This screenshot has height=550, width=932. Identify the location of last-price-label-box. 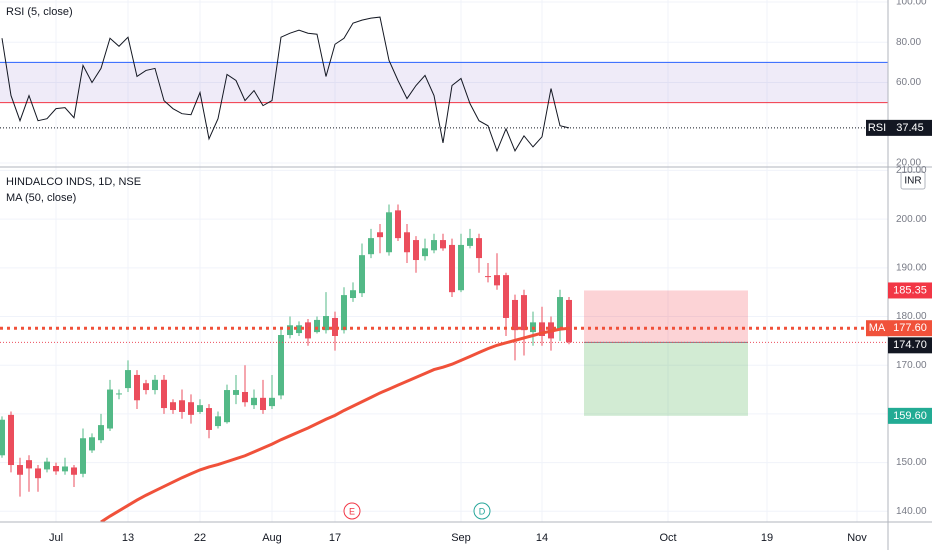
(910, 345).